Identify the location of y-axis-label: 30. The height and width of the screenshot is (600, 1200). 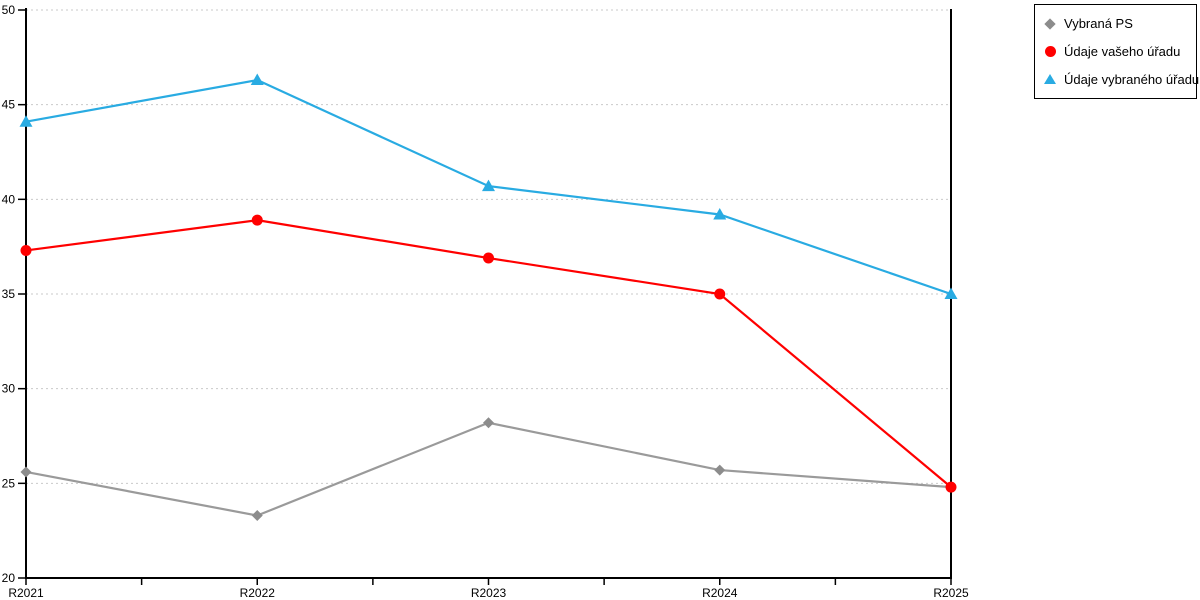
(9, 389).